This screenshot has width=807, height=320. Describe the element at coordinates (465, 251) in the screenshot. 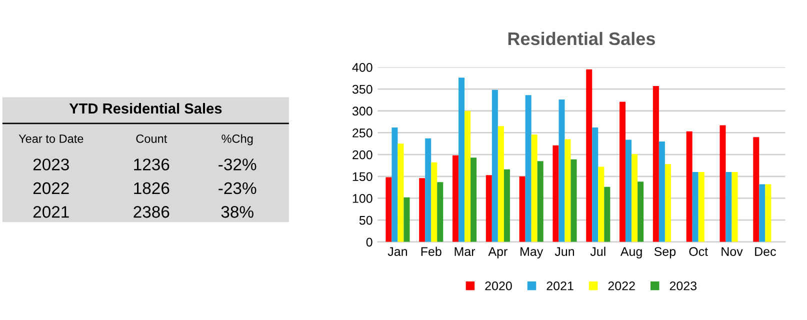

I see `x-tick-label: Mar` at that location.